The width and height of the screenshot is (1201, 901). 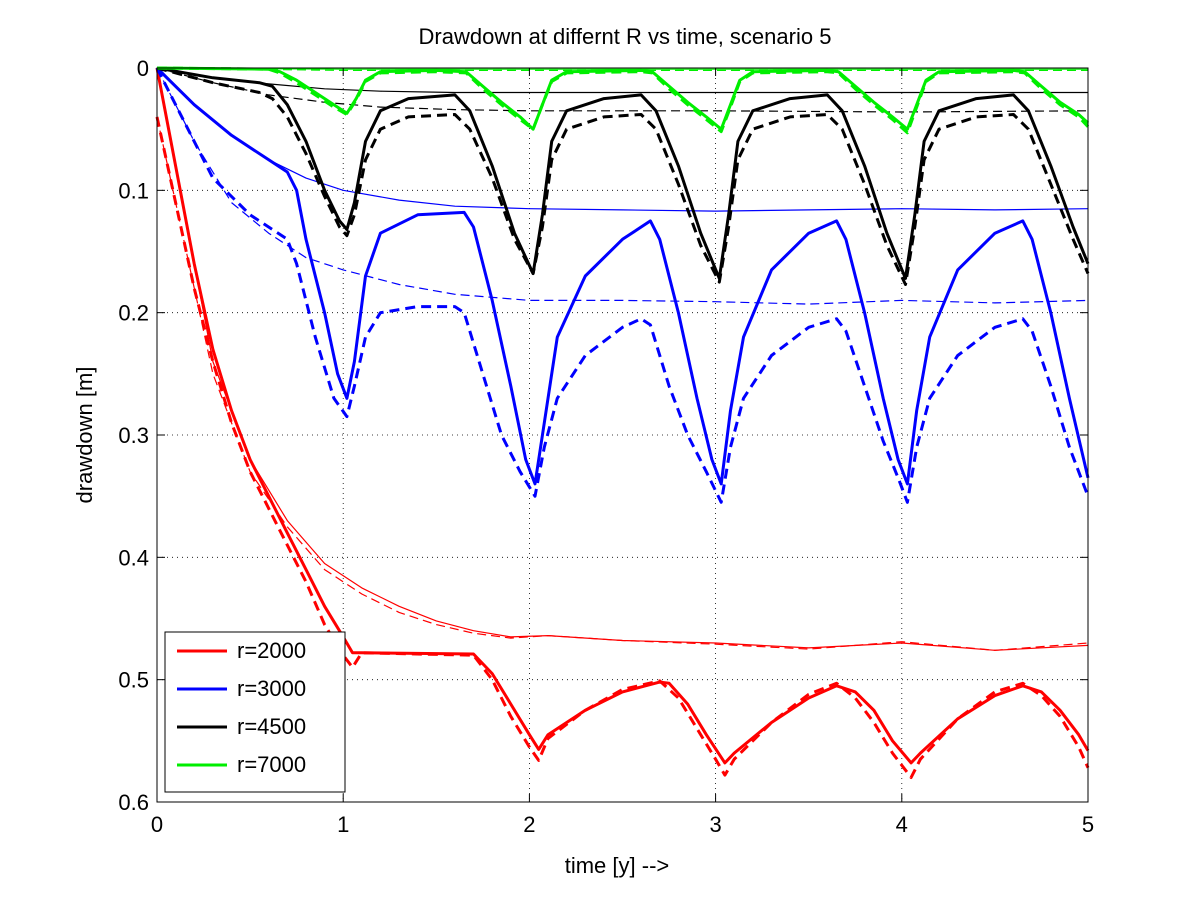 What do you see at coordinates (157, 824) in the screenshot?
I see `x-tick-label: 0` at bounding box center [157, 824].